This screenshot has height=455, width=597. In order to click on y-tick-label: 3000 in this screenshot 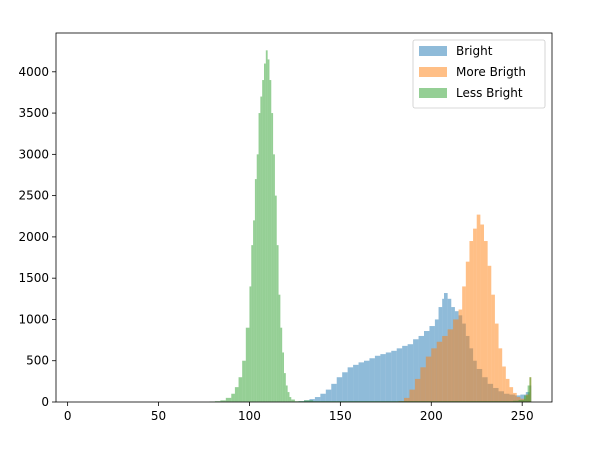, I will do `click(33, 154)`.